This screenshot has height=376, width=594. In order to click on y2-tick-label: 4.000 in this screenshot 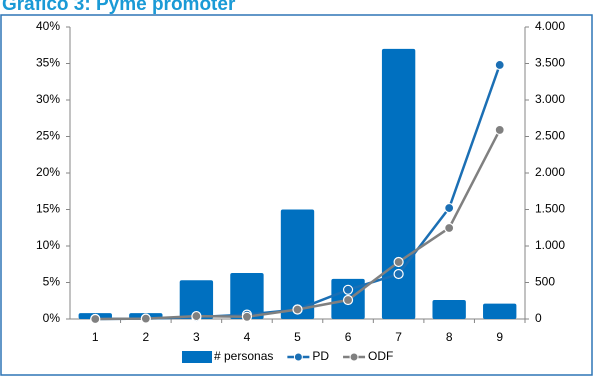, I will do `click(550, 26)`.